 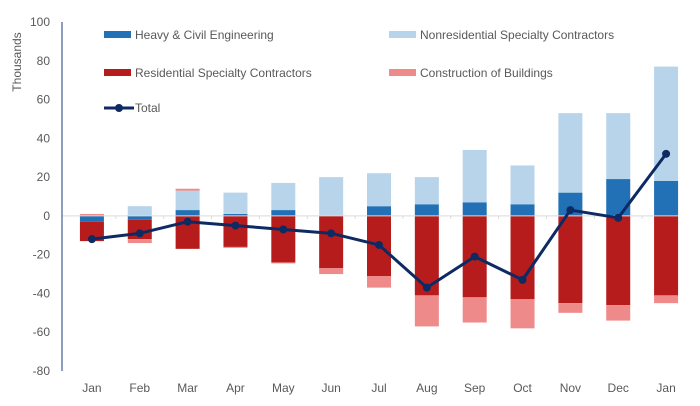 I want to click on legend-label: Residential Specialty Contractors, so click(x=223, y=73).